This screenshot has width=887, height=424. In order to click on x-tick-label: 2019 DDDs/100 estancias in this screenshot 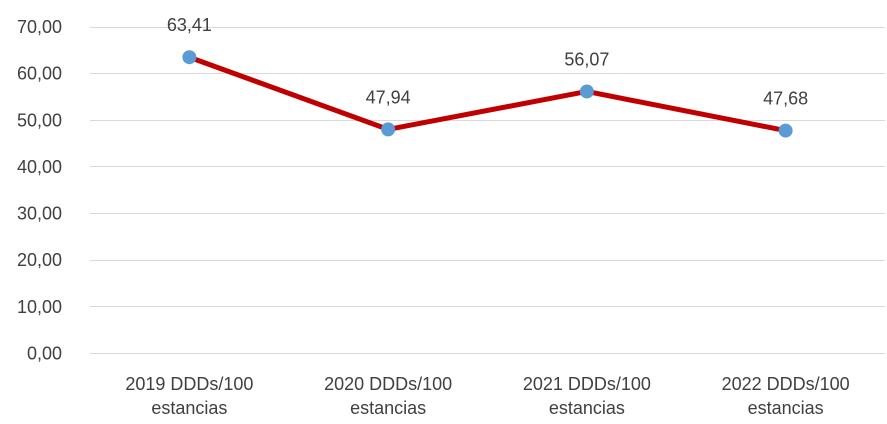, I will do `click(189, 396)`.